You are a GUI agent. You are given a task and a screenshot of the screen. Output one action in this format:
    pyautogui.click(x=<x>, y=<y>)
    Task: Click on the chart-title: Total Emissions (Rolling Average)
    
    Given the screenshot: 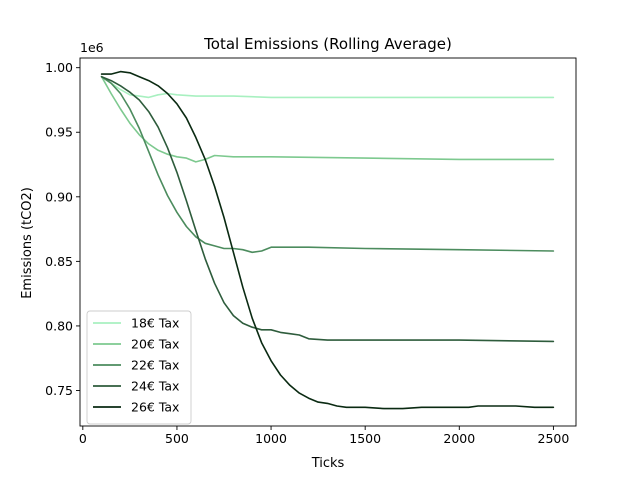 What is the action you would take?
    pyautogui.click(x=327, y=44)
    